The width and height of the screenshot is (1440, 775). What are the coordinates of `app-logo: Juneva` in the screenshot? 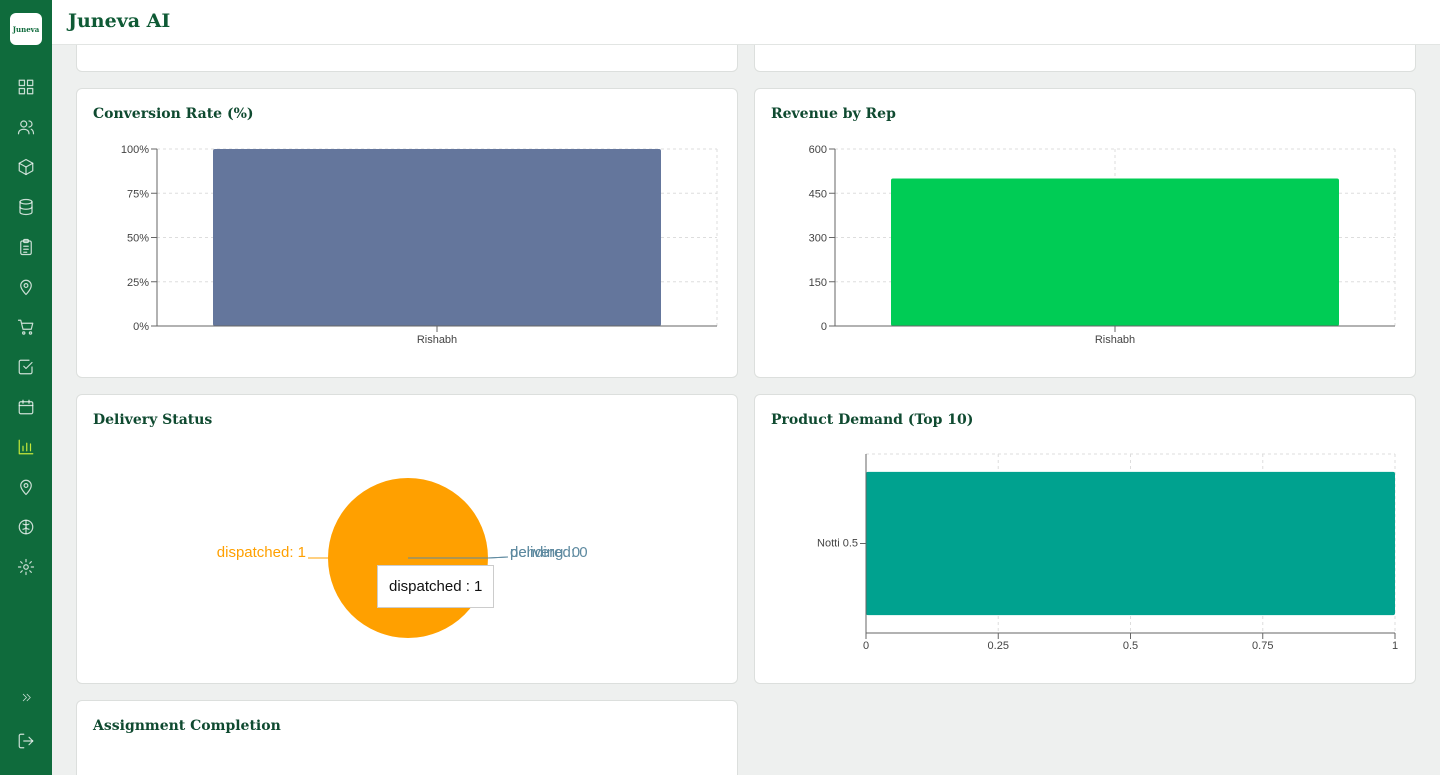 It's located at (26, 29).